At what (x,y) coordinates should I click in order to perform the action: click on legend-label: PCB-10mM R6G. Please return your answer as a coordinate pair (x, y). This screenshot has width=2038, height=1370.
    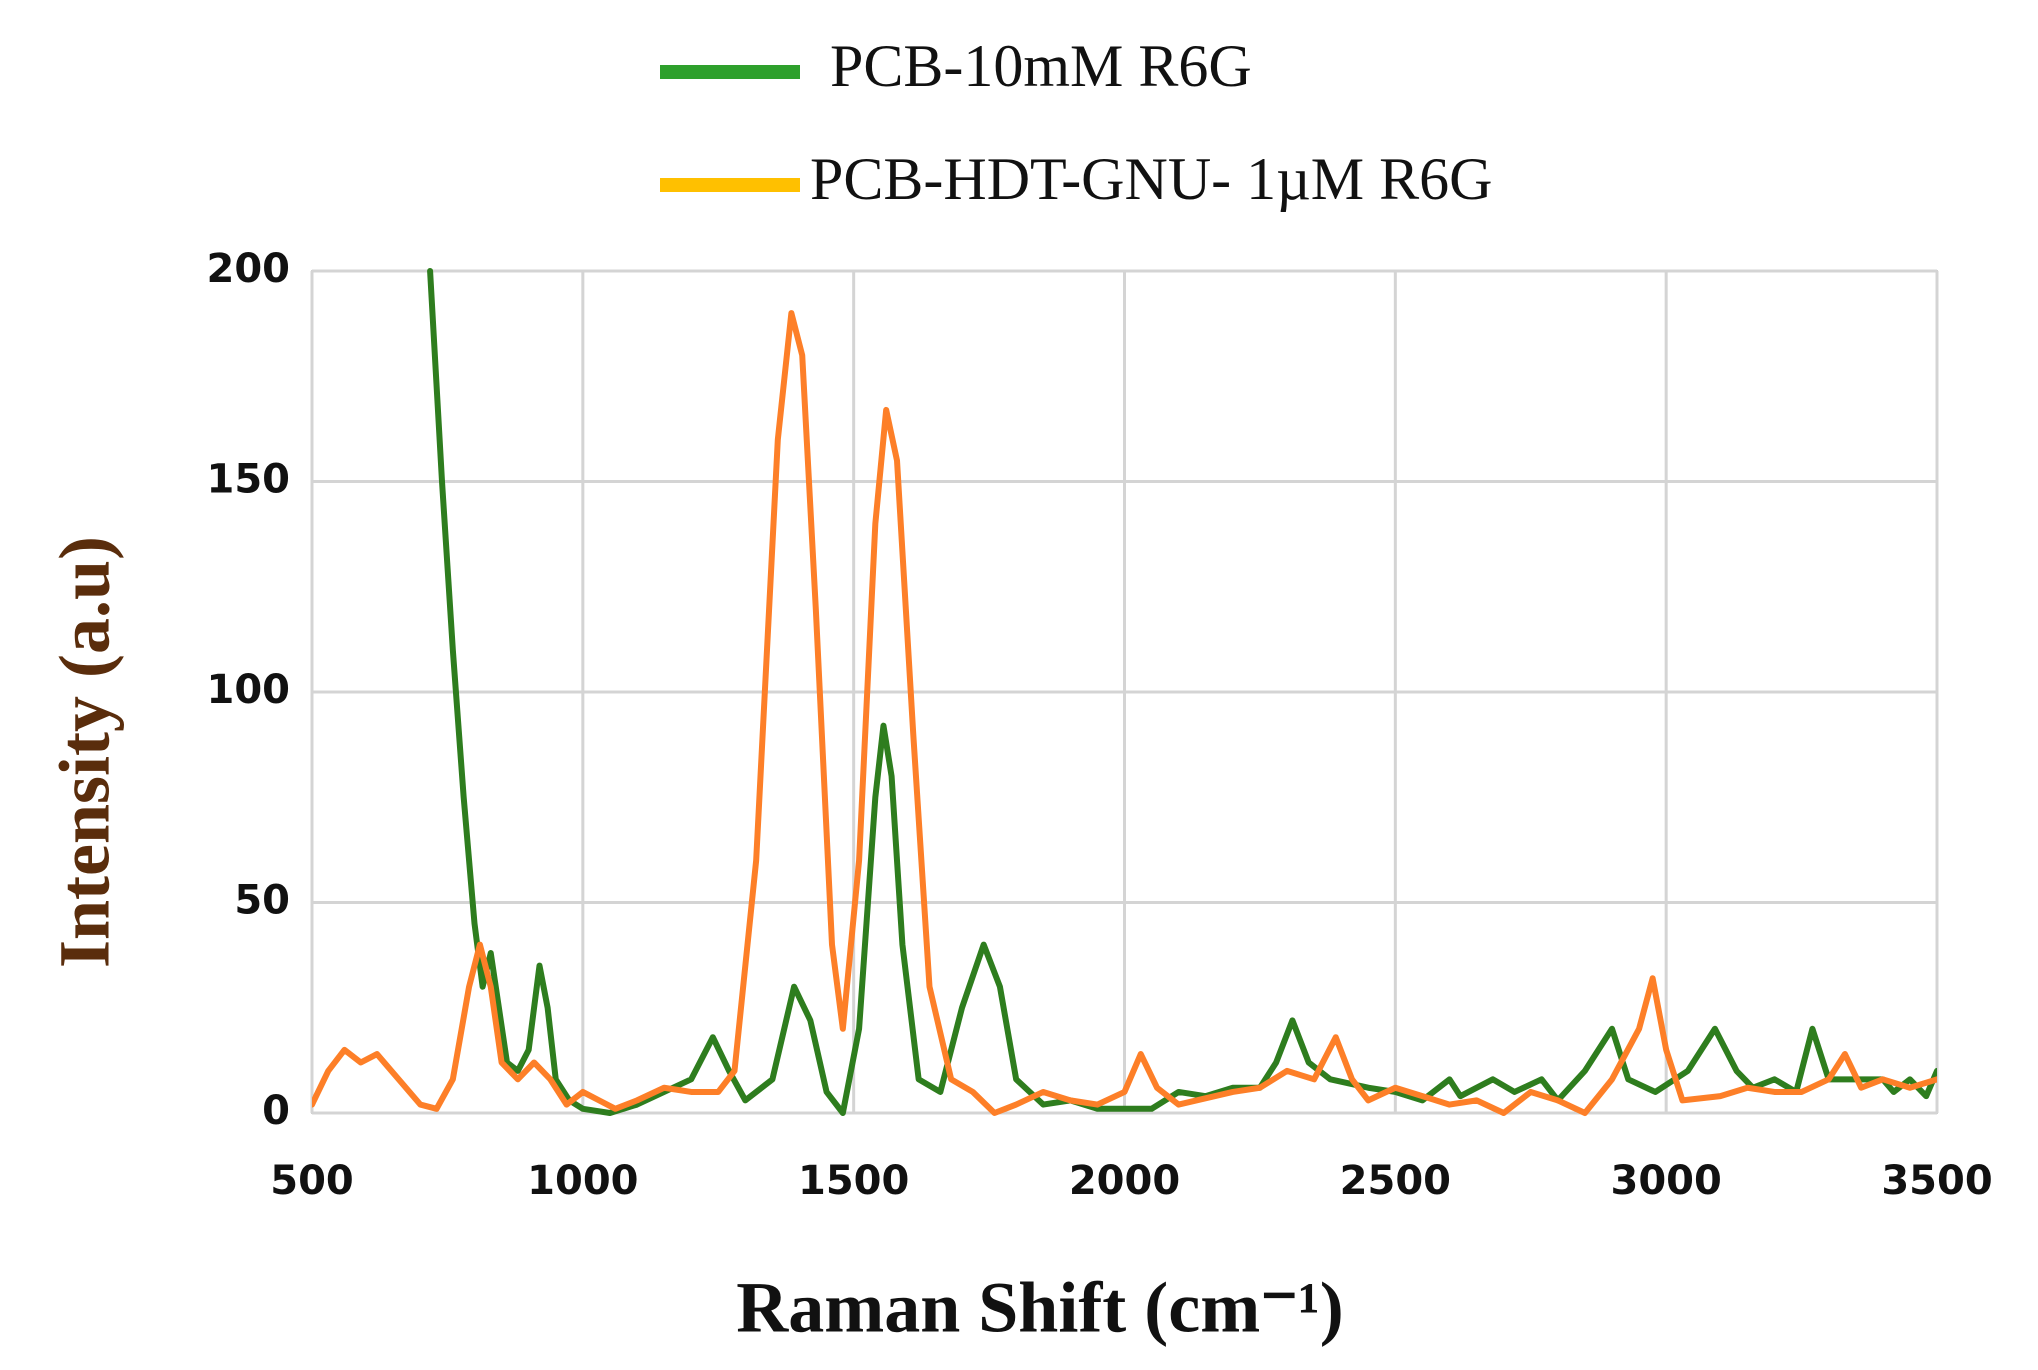
    Looking at the image, I should click on (1041, 66).